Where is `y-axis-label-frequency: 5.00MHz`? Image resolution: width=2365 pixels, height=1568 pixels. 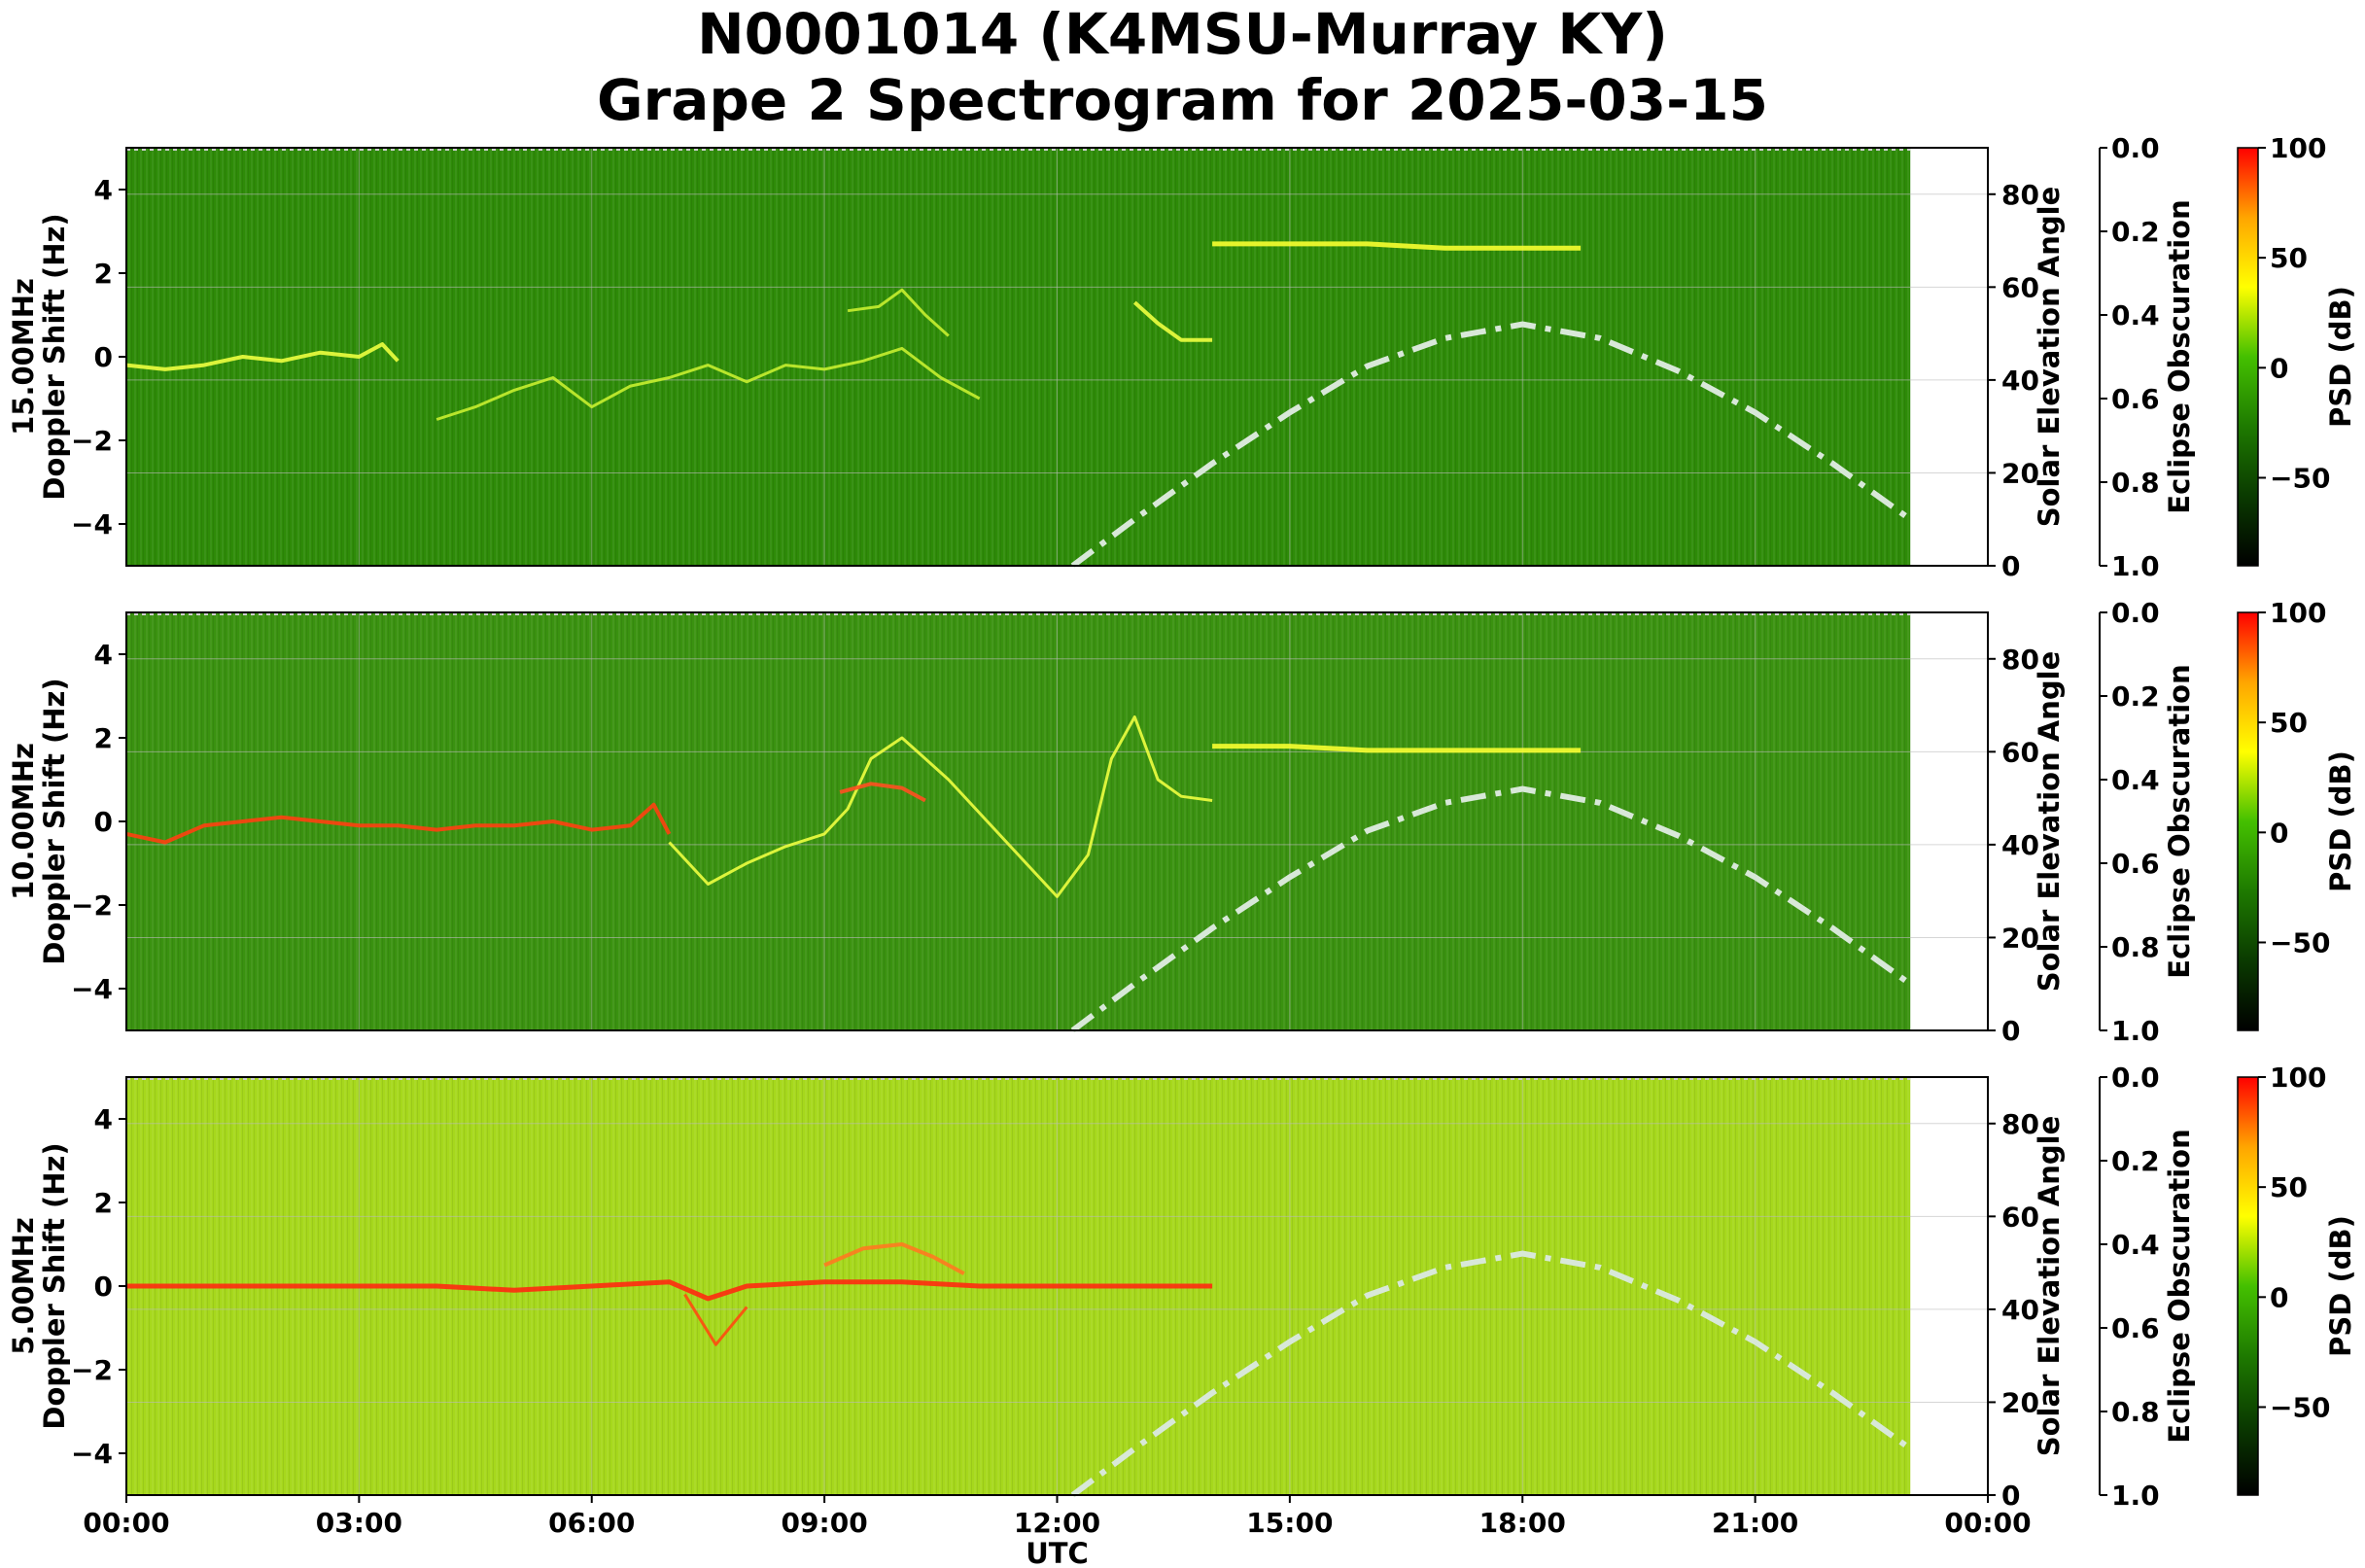
y-axis-label-frequency: 5.00MHz is located at coordinates (23, 1286).